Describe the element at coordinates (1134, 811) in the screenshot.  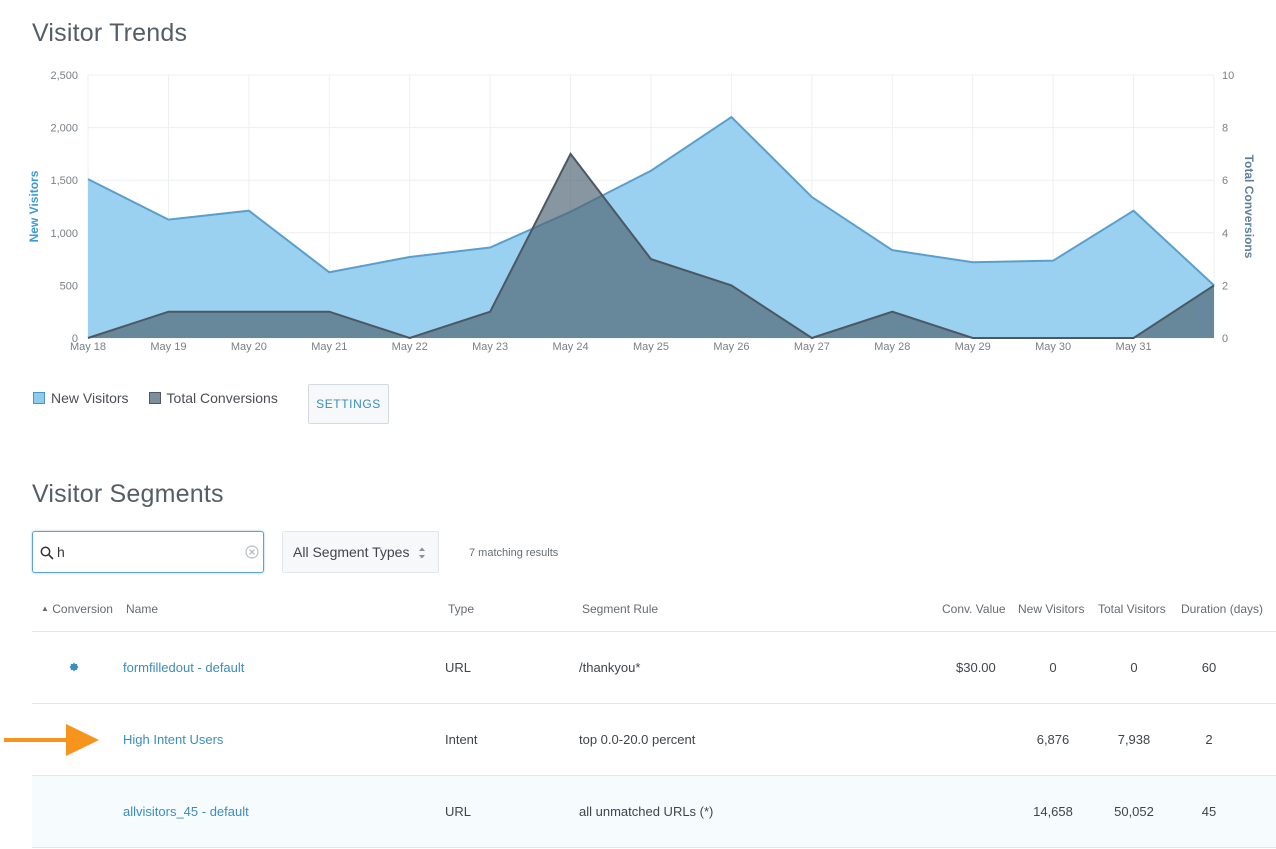
I see `segment-total-visitors: 50,052` at that location.